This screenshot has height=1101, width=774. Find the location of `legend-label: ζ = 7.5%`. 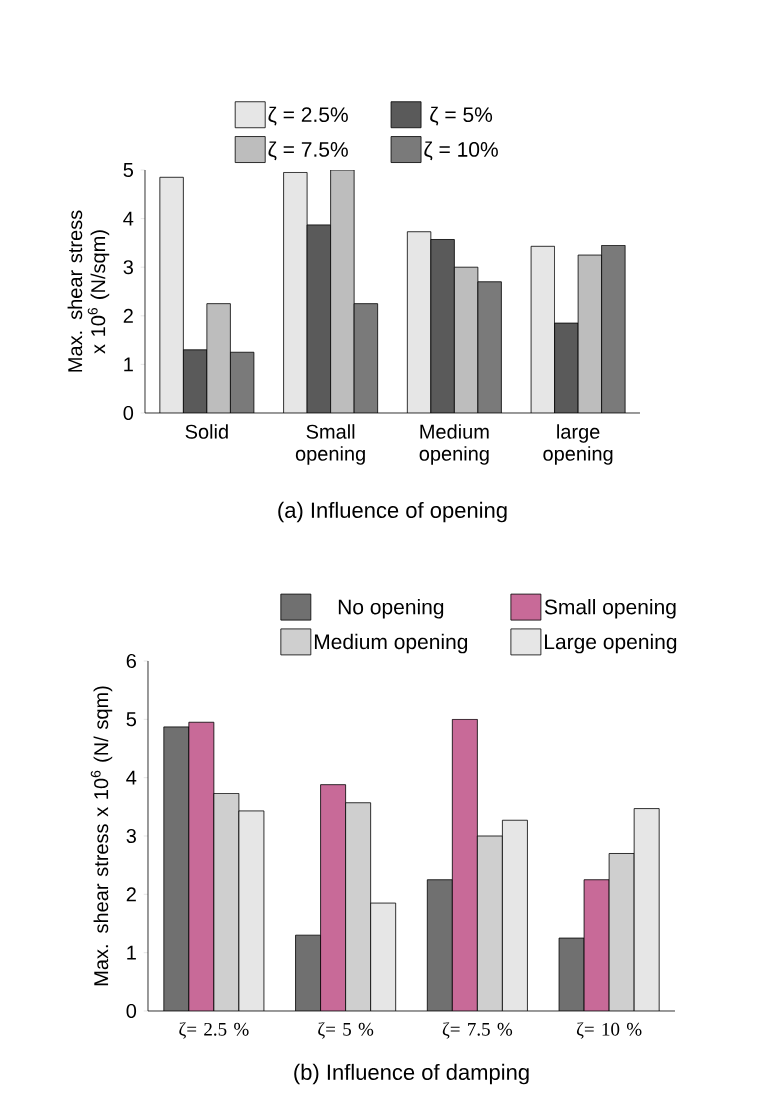

legend-label: ζ = 7.5% is located at coordinates (308, 151).